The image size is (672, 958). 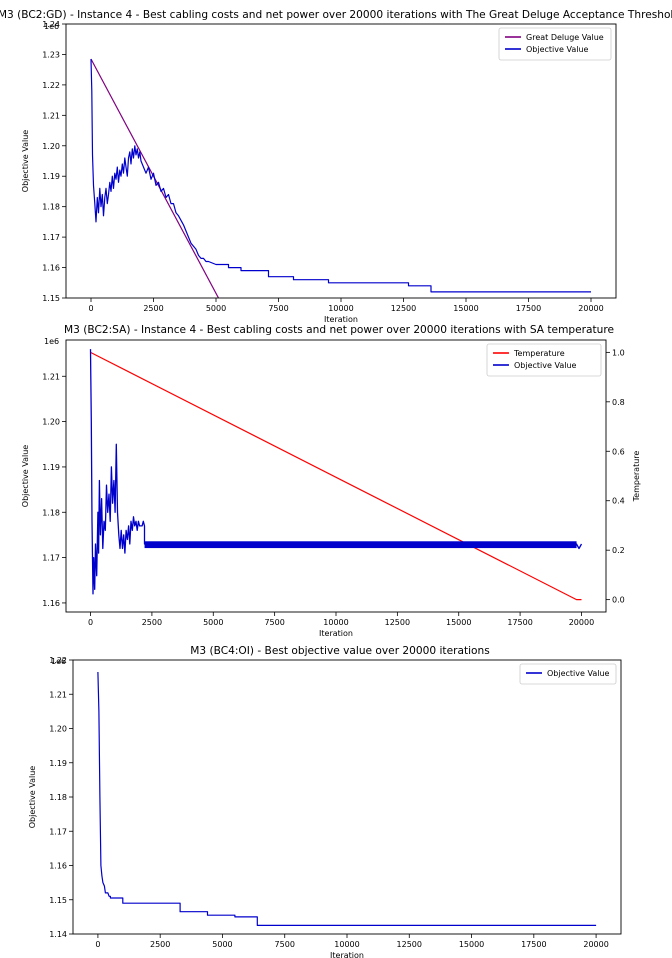 What do you see at coordinates (58, 934) in the screenshot?
I see `y-tick-label: 1.14` at bounding box center [58, 934].